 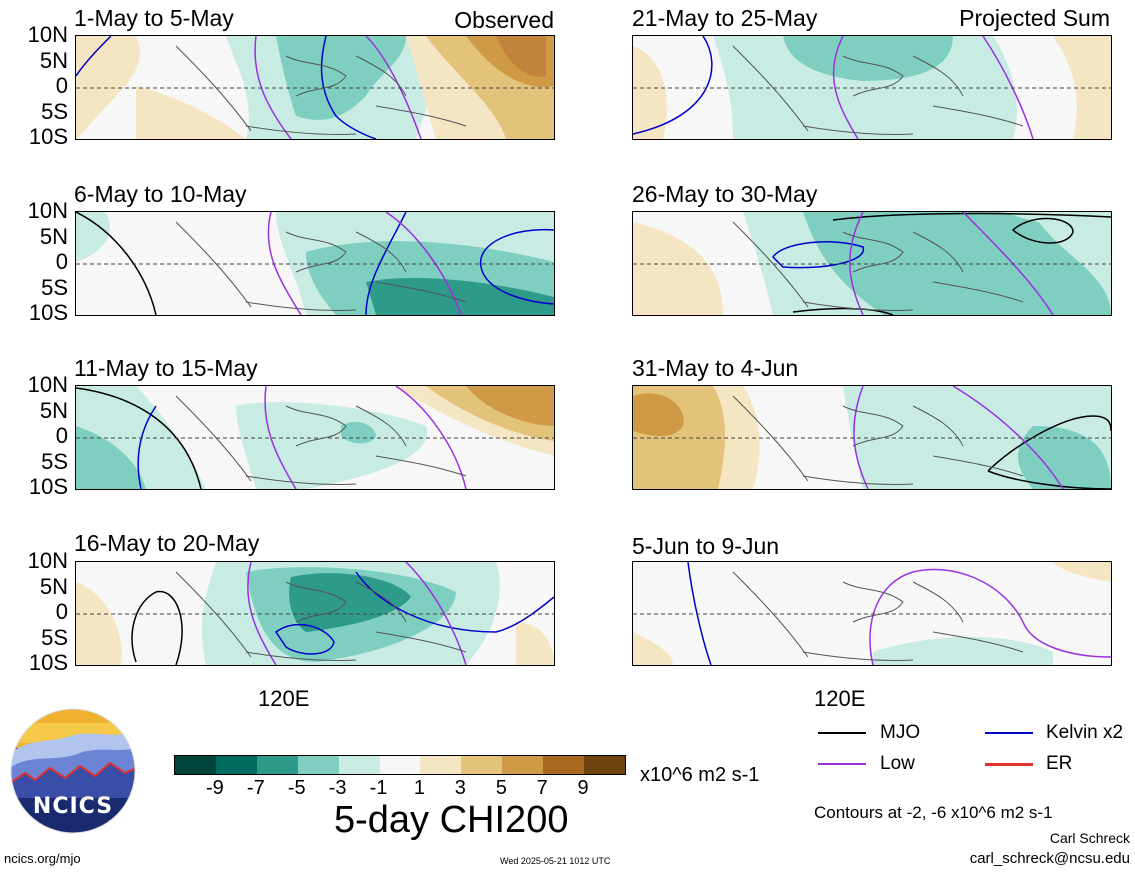 I want to click on legend-kelvin-label: Kelvin x2, so click(x=1085, y=732).